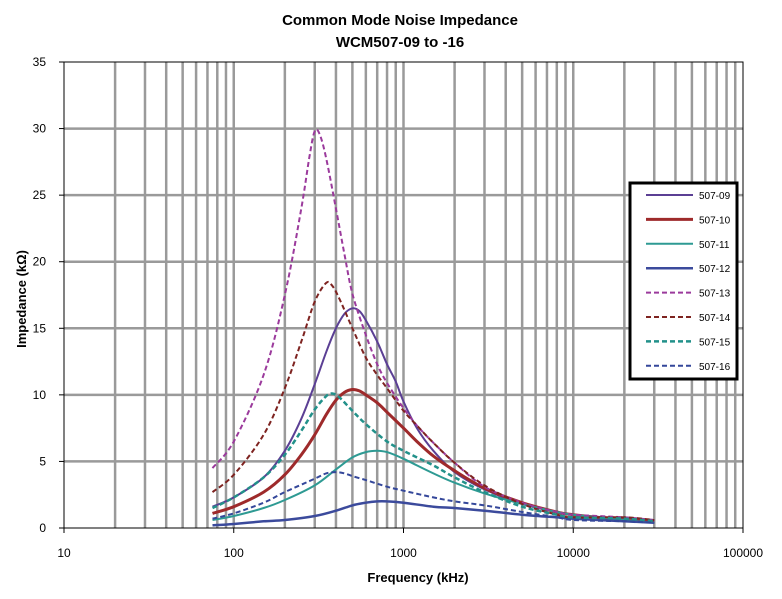  What do you see at coordinates (714, 245) in the screenshot?
I see `legend-label-507-11: 507-11` at bounding box center [714, 245].